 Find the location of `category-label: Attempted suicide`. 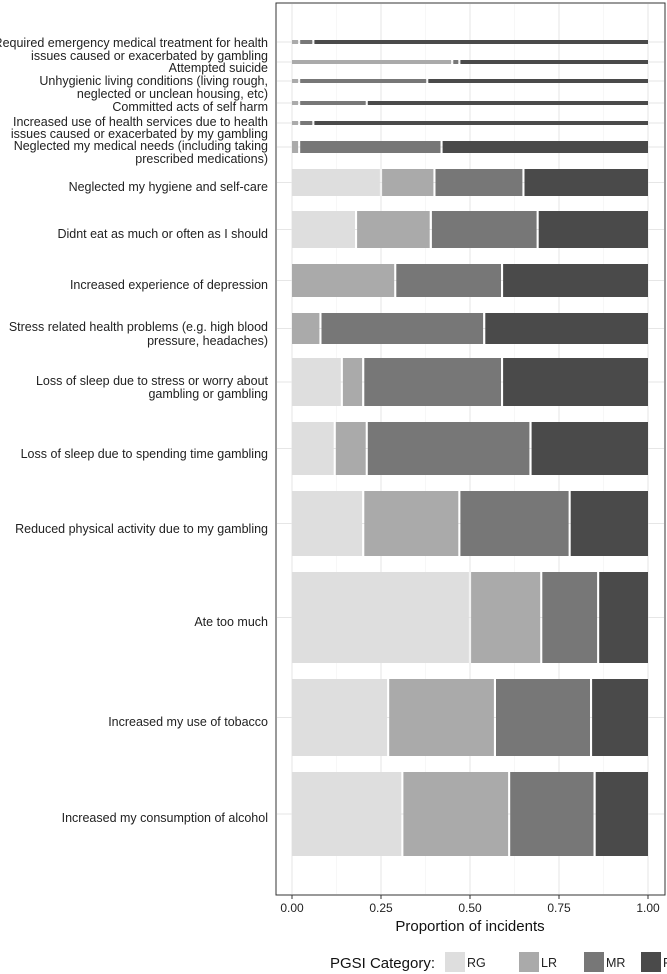

category-label: Attempted suicide is located at coordinates (218, 68).